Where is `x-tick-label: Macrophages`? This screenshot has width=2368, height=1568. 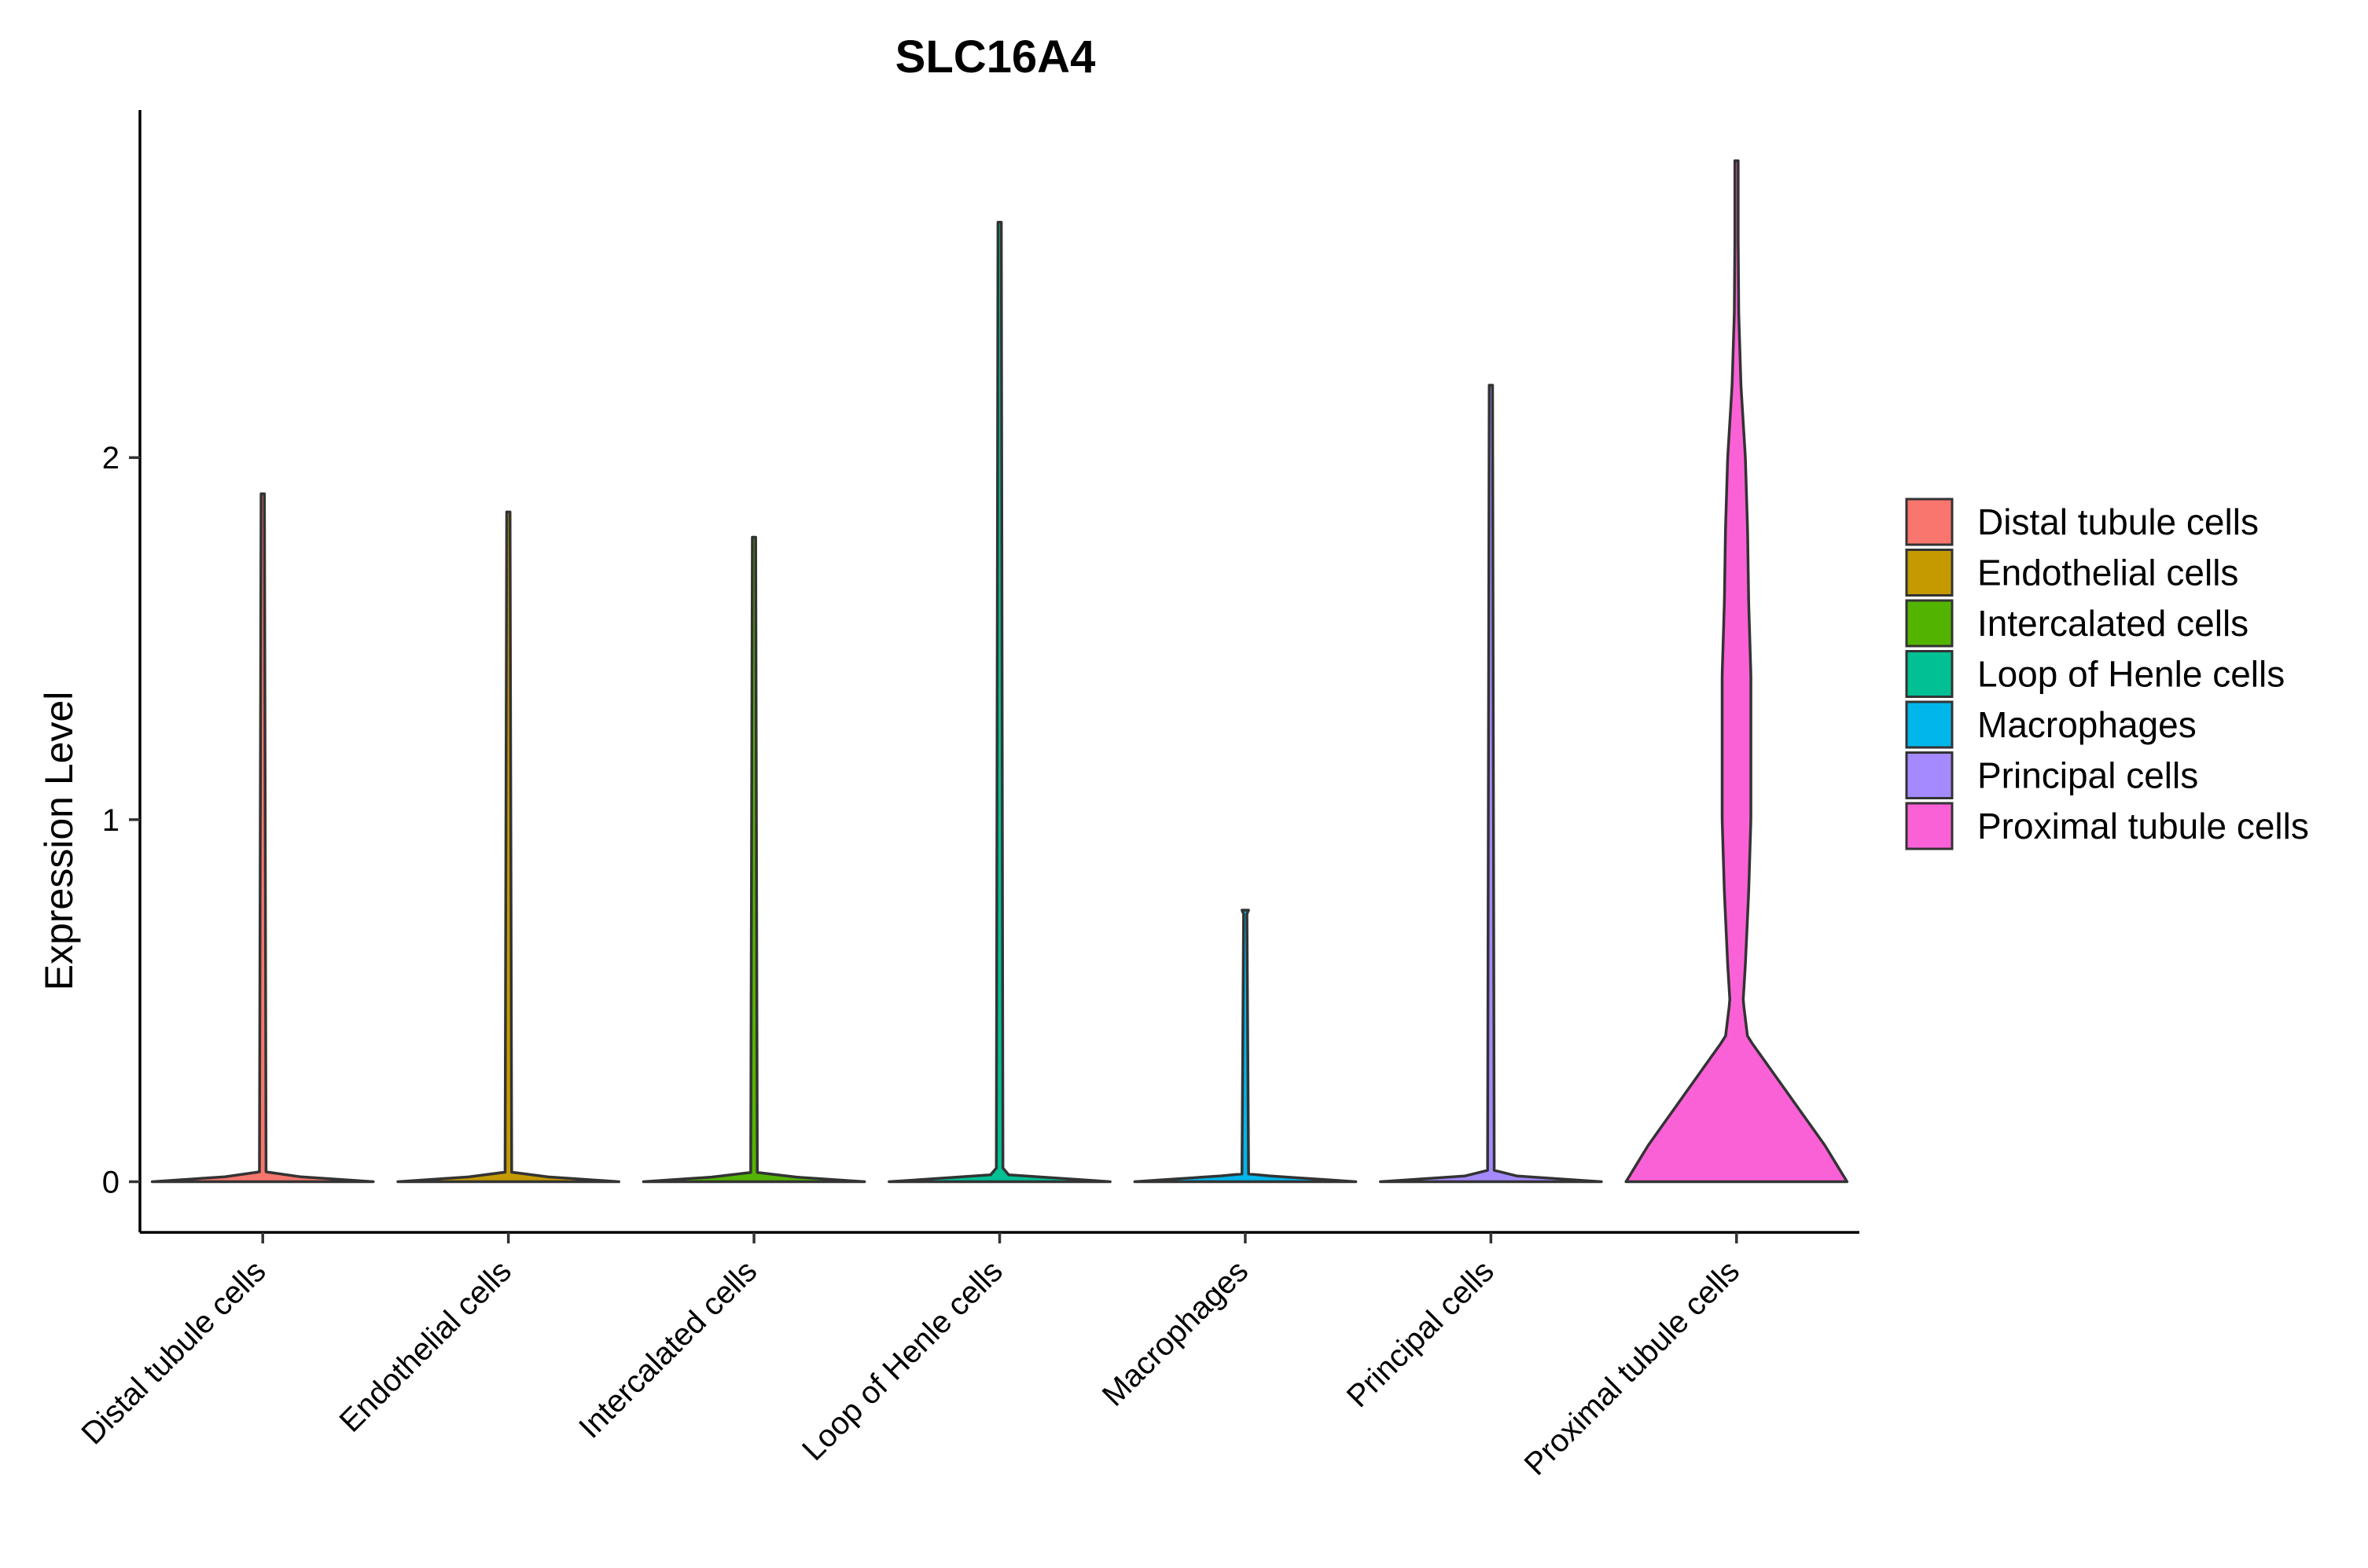 x-tick-label: Macrophages is located at coordinates (1175, 1333).